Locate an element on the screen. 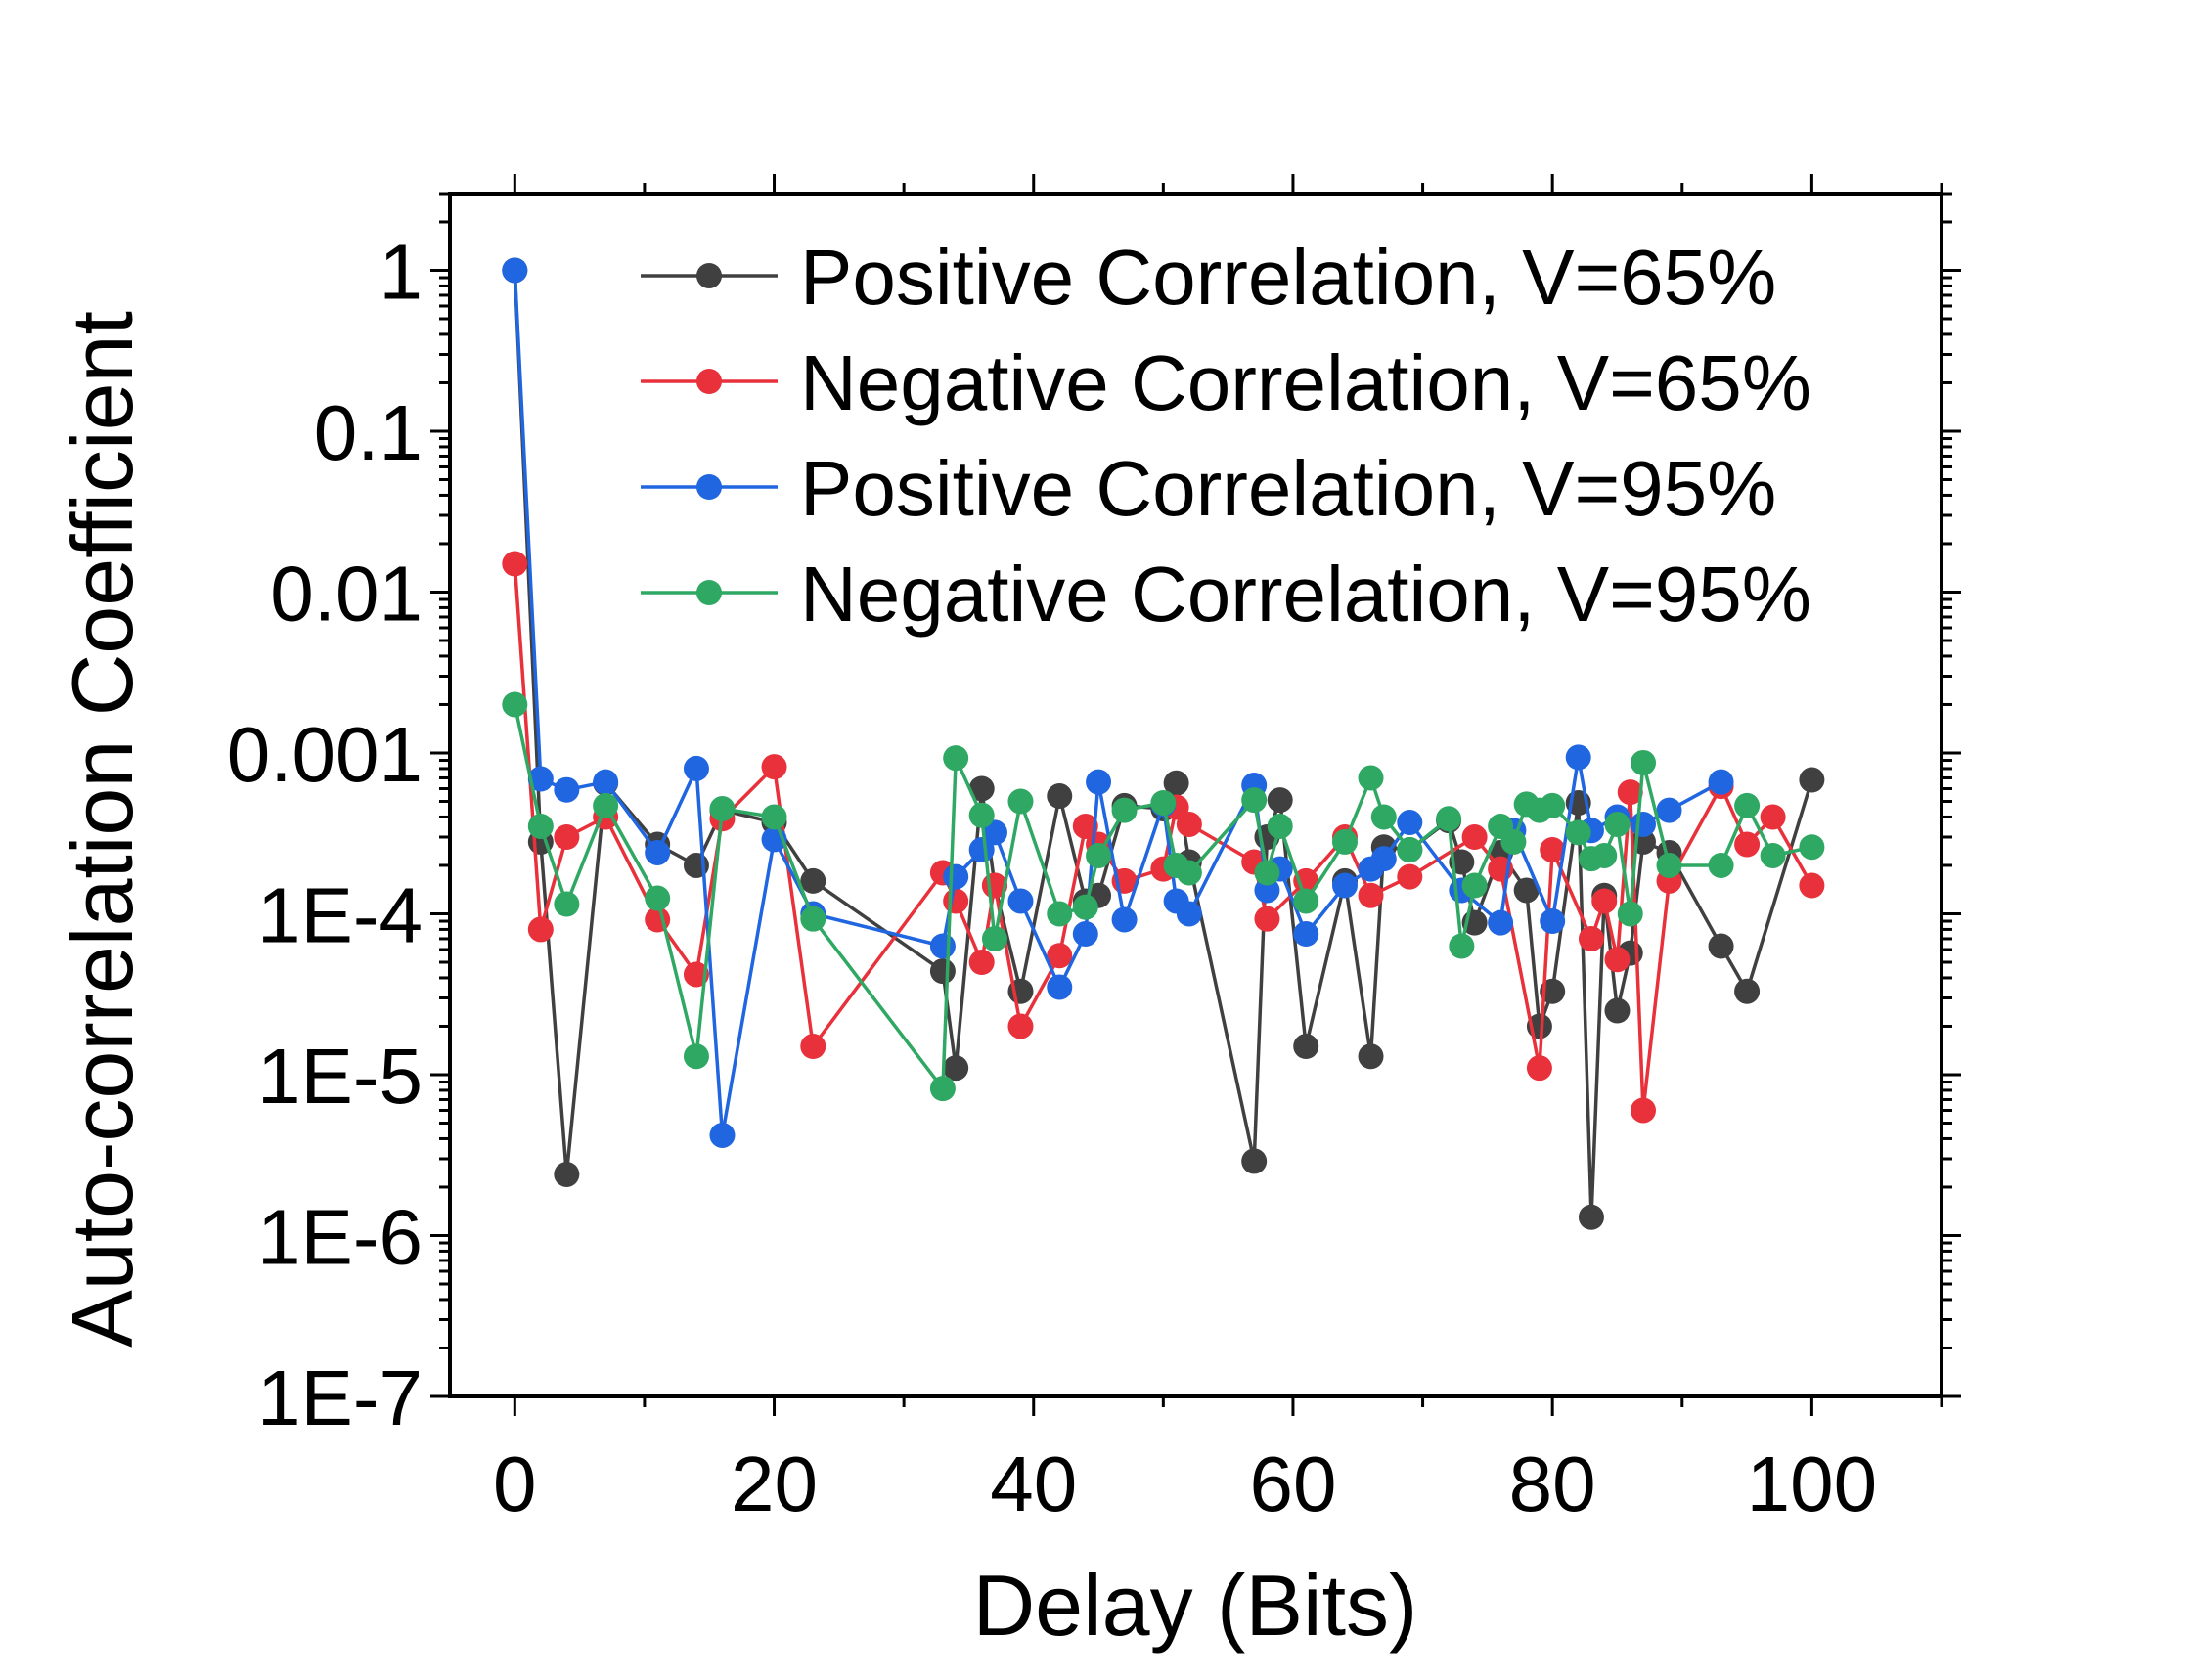 The width and height of the screenshot is (2189, 1680). y-tick-label: 1 is located at coordinates (402, 271).